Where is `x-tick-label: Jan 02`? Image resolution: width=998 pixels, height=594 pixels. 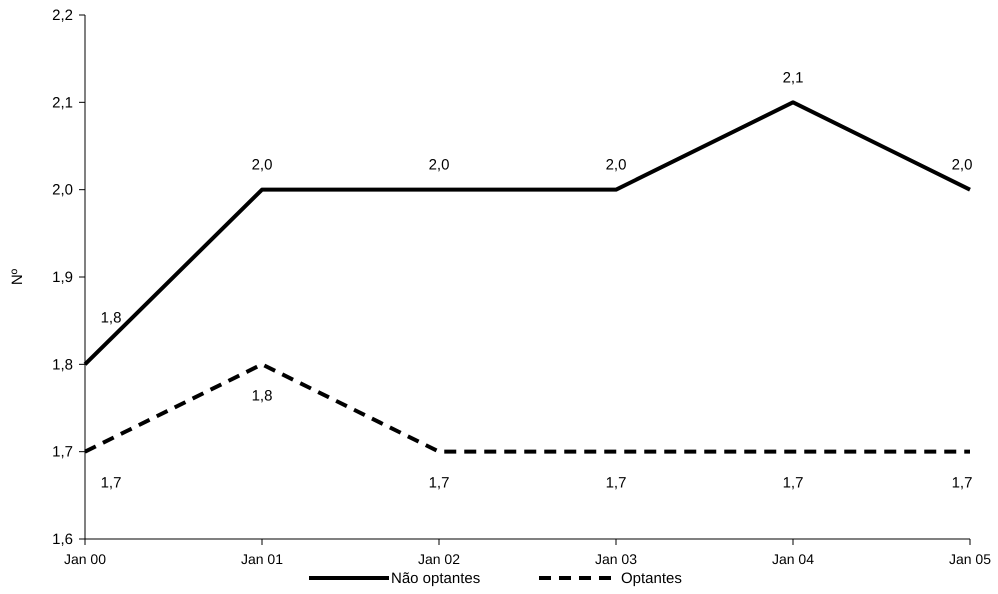 x-tick-label: Jan 02 is located at coordinates (439, 559).